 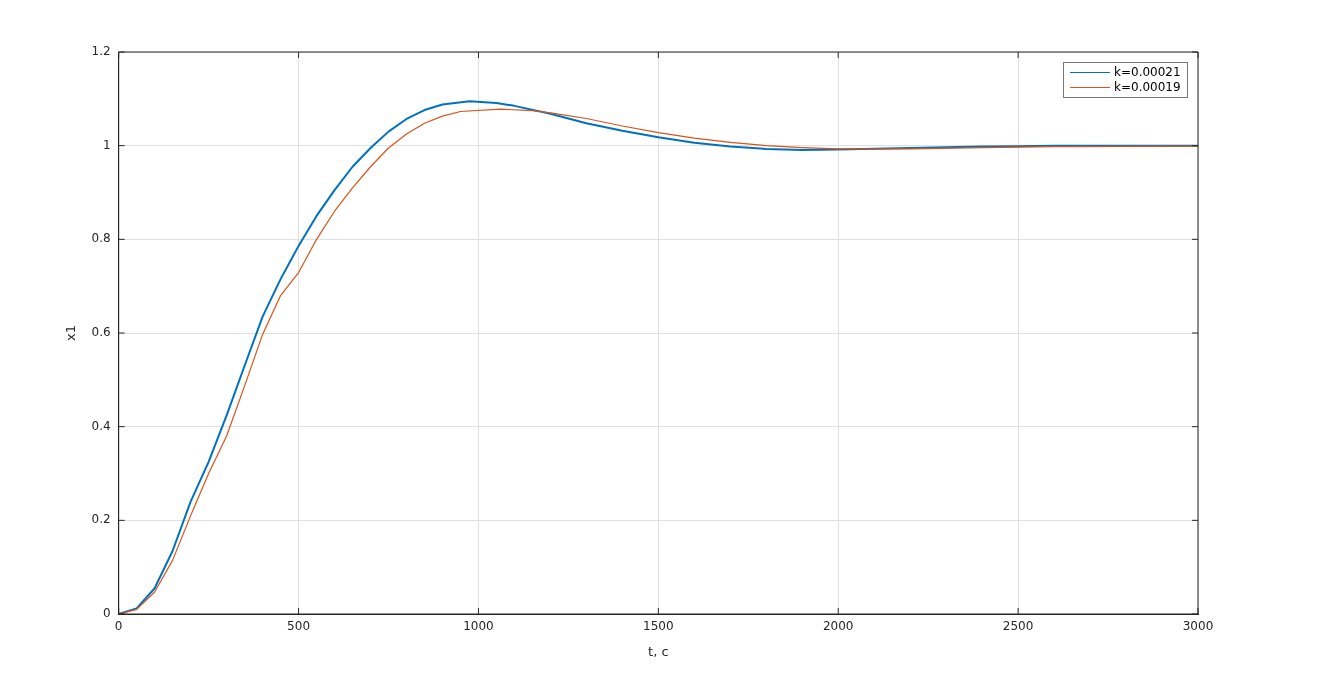 I want to click on x-tick-label: 500, so click(x=299, y=626).